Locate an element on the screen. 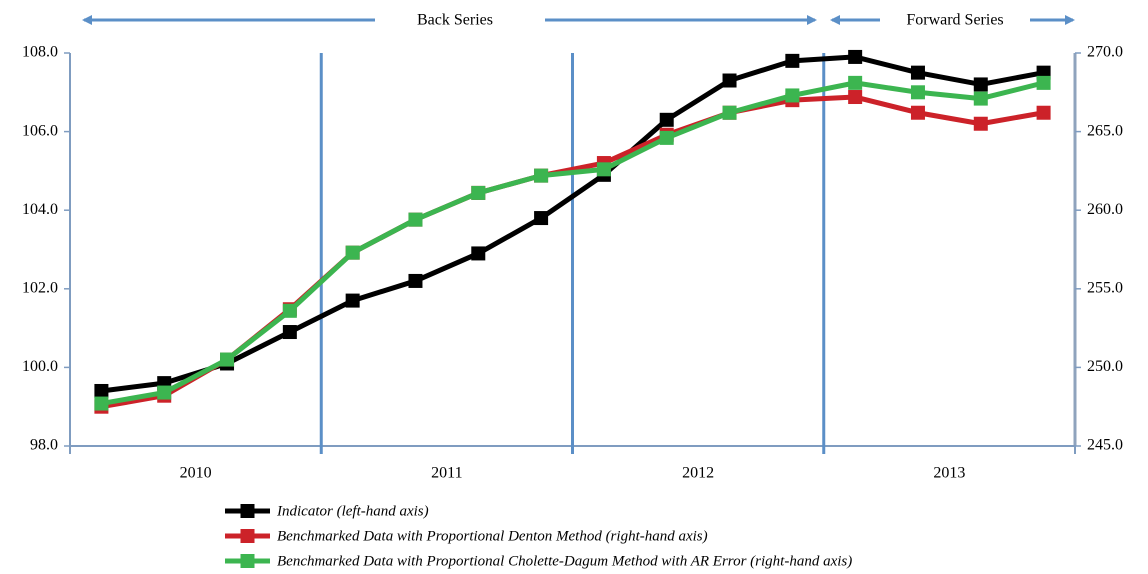 This screenshot has width=1148, height=574. x-group-label: 2012 is located at coordinates (698, 473).